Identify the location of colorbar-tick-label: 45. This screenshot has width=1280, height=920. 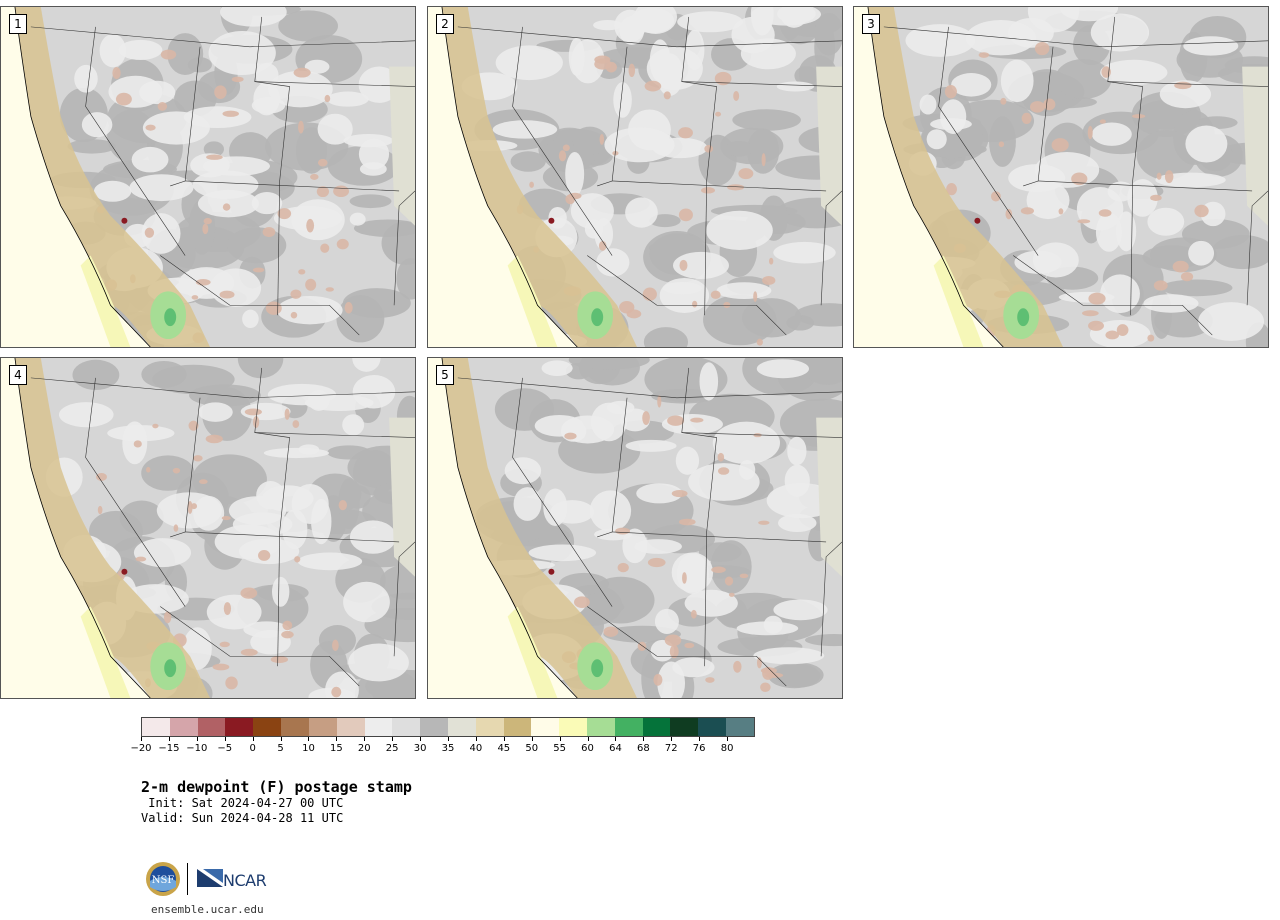
(504, 748).